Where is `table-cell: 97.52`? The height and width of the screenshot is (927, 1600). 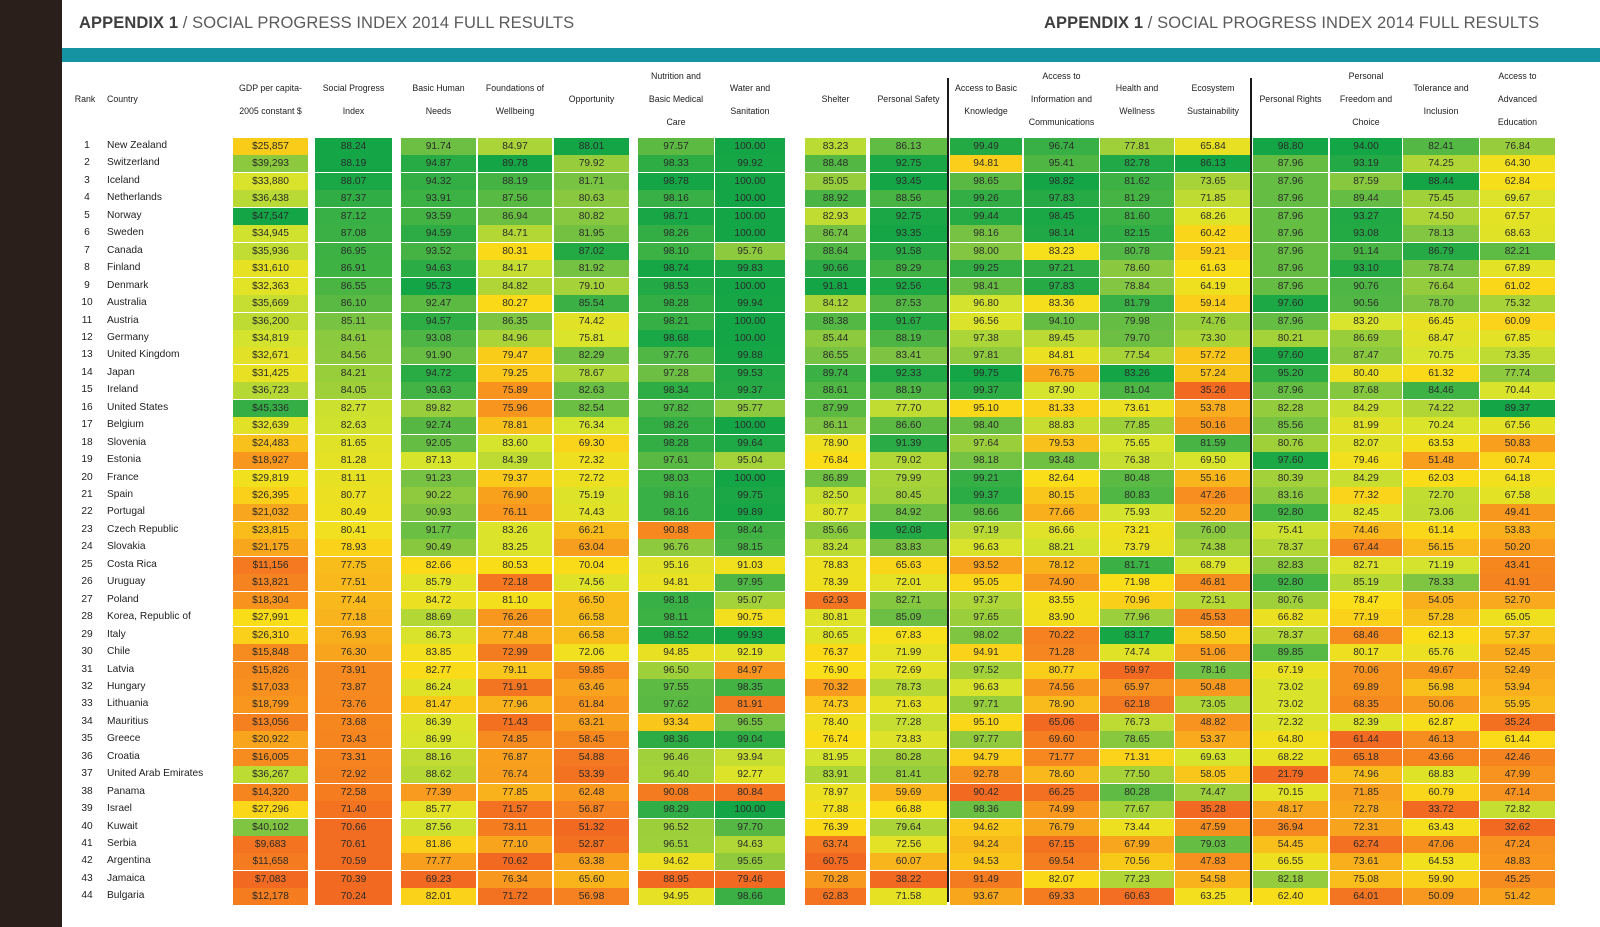
table-cell: 97.52 is located at coordinates (986, 670).